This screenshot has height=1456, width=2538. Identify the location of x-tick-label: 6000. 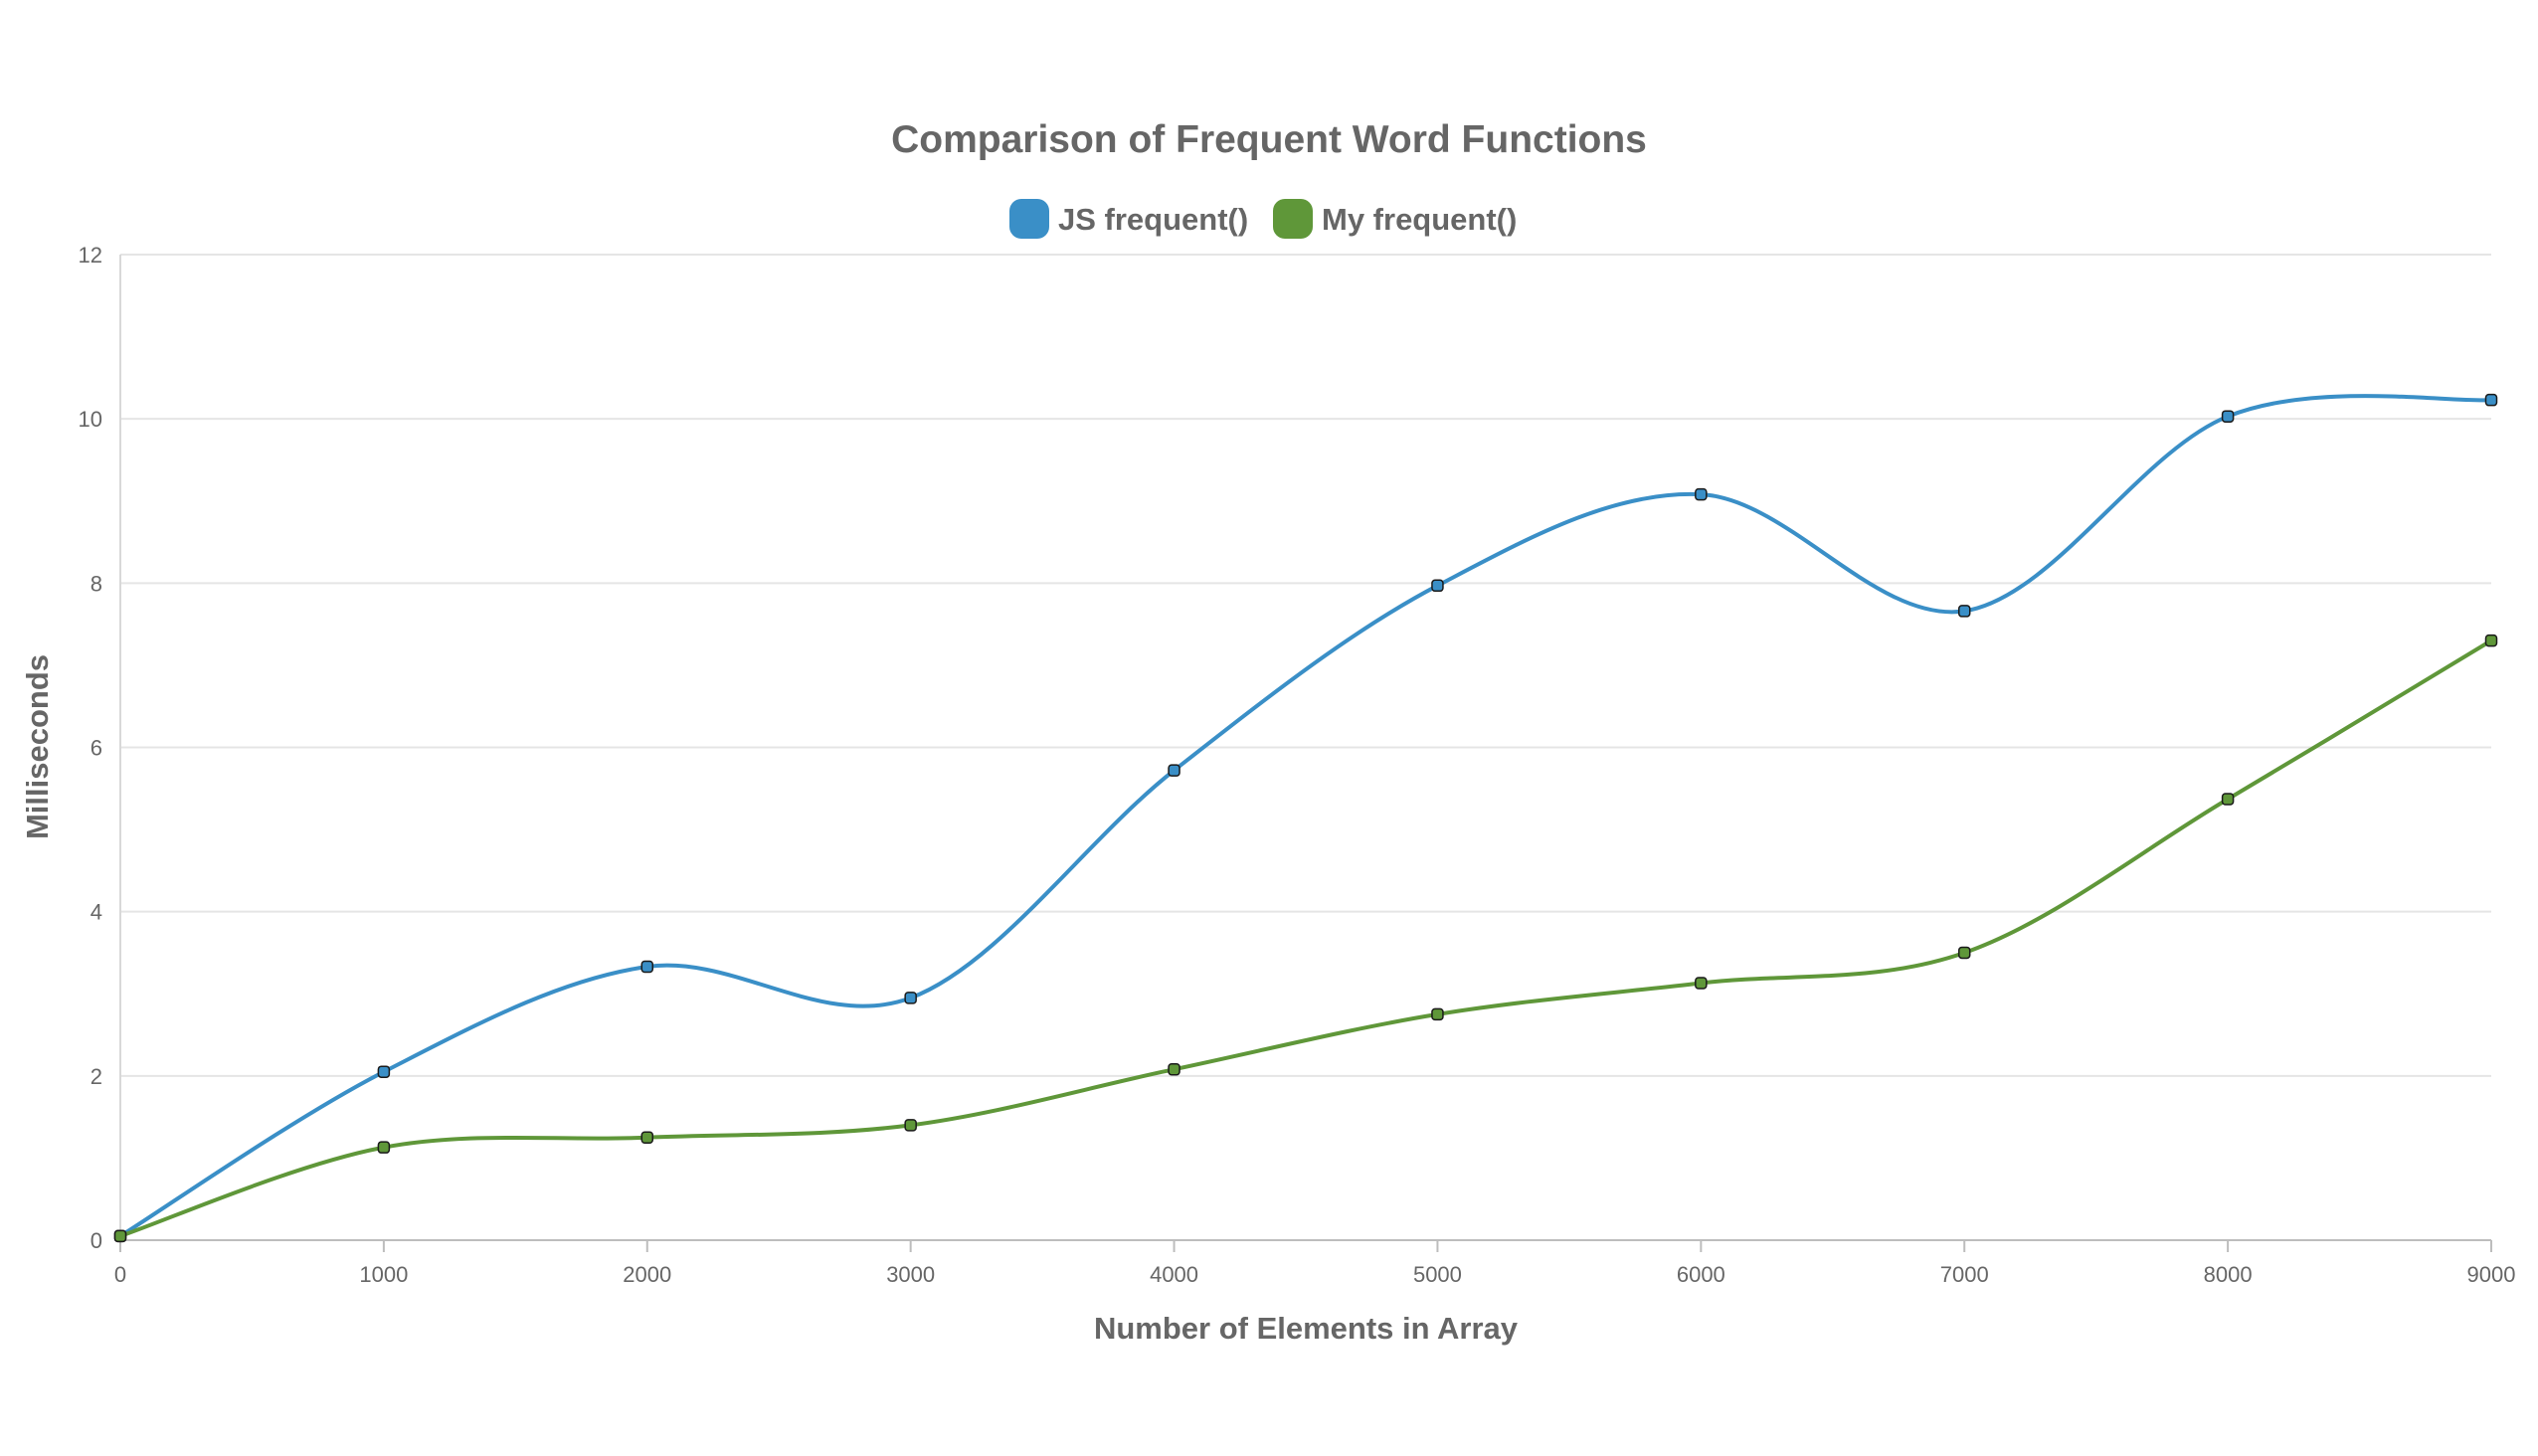
(1701, 1274).